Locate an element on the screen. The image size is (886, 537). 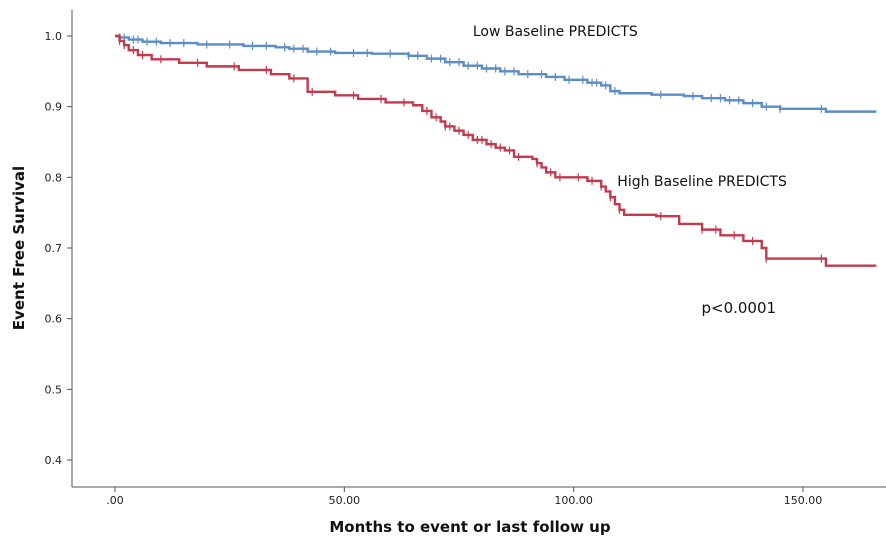
y-tick-label: 0.5 is located at coordinates (54, 389).